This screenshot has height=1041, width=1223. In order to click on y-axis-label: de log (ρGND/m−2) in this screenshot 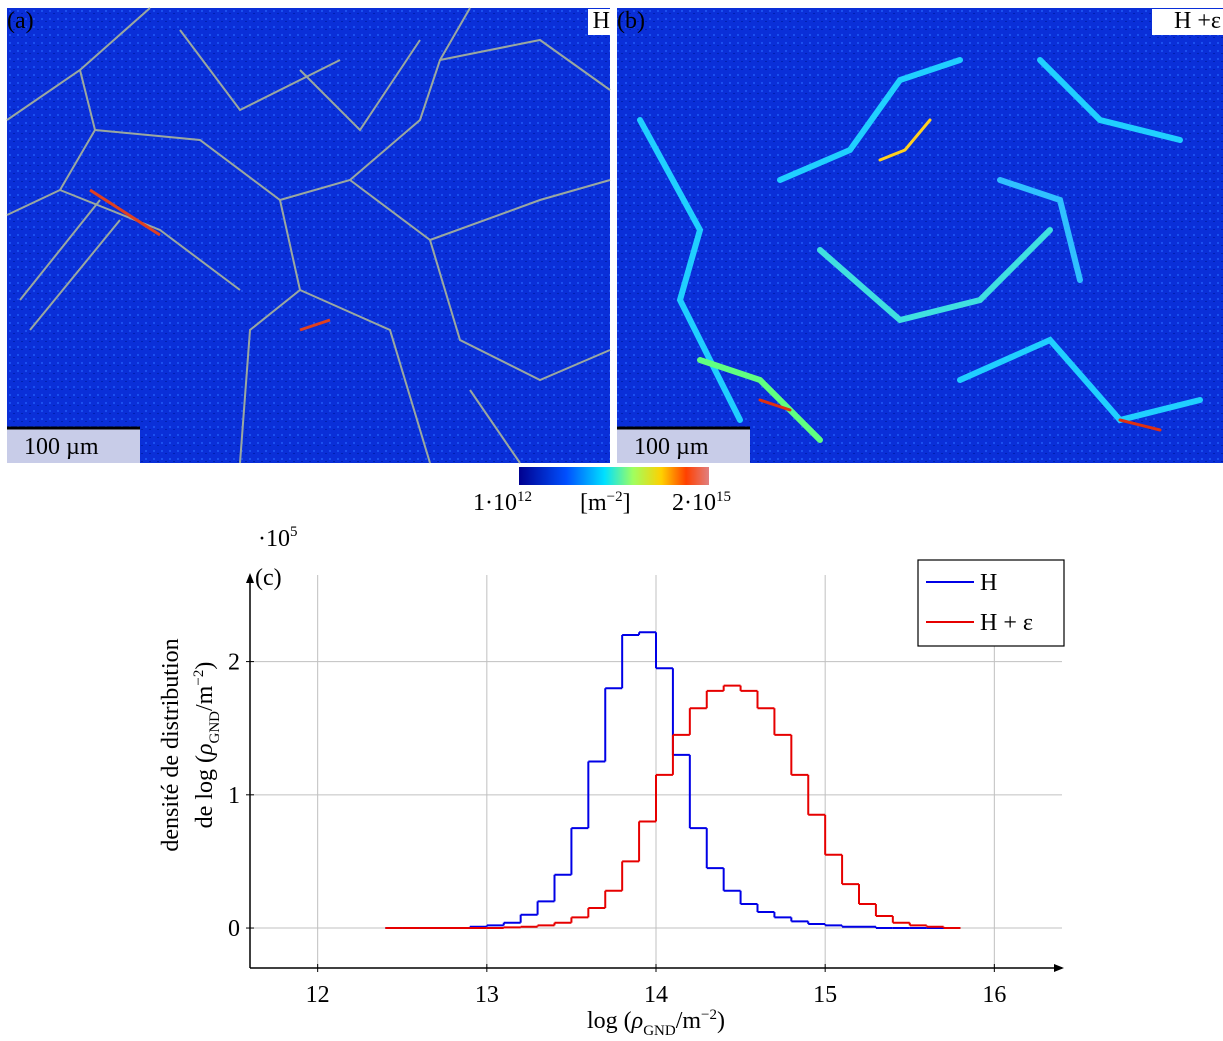, I will do `click(207, 745)`.